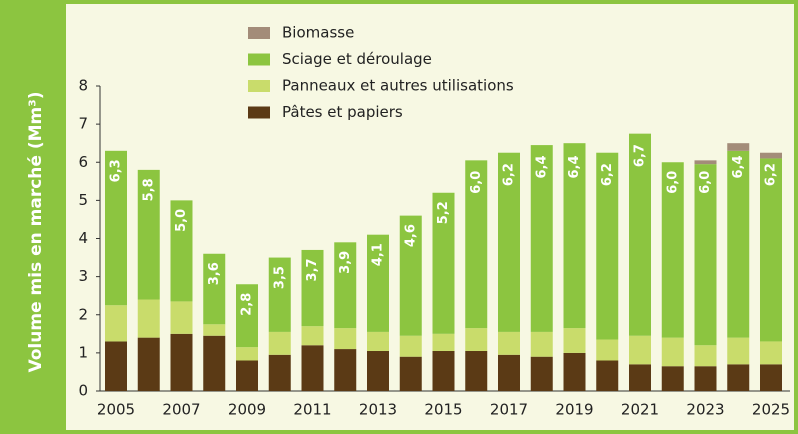 Image resolution: width=798 pixels, height=434 pixels. I want to click on value-label: 6,3, so click(116, 170).